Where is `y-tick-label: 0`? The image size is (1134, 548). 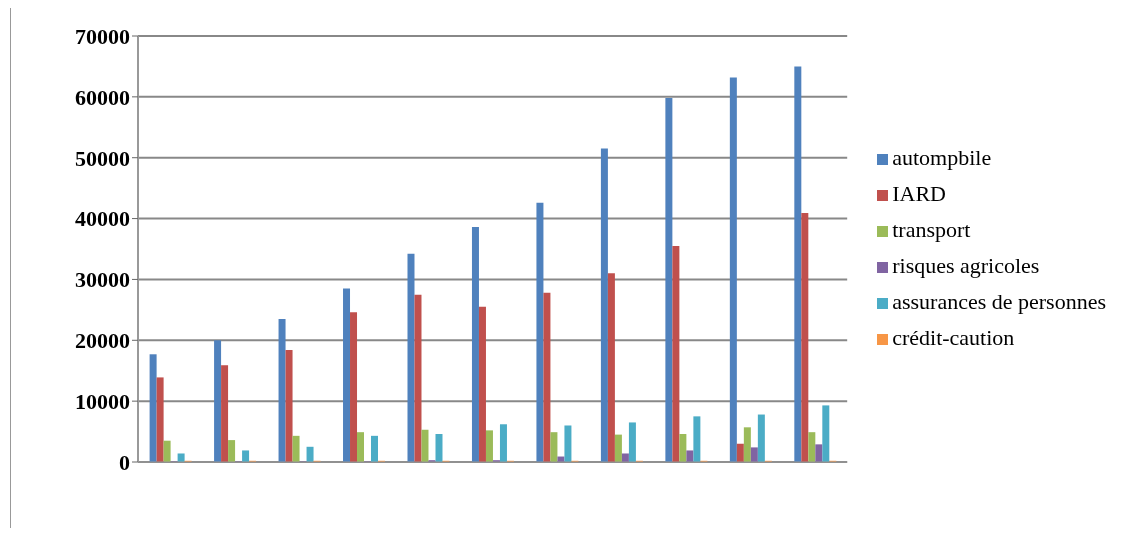
y-tick-label: 0 is located at coordinates (124, 462).